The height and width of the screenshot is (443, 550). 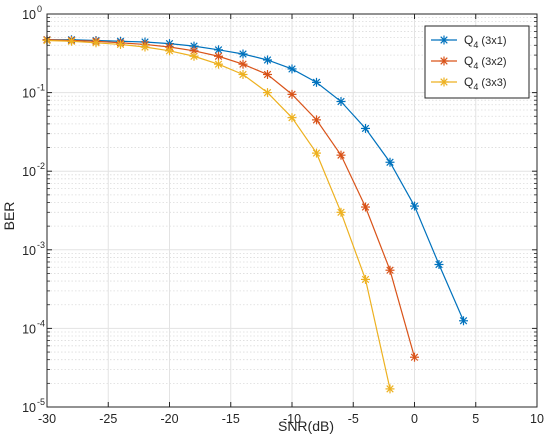 What do you see at coordinates (108, 419) in the screenshot?
I see `x-tick-label: -25` at bounding box center [108, 419].